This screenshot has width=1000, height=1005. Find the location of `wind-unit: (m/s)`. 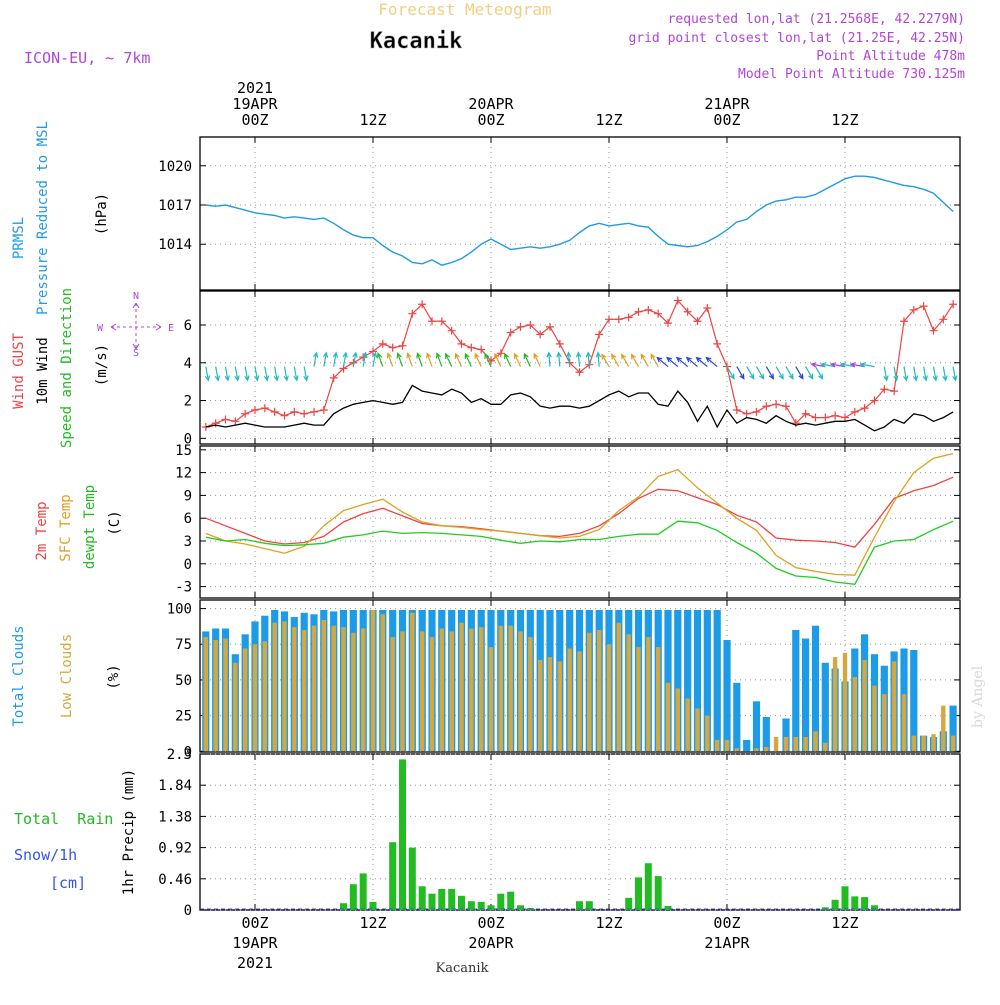

wind-unit: (m/s) is located at coordinates (102, 365).